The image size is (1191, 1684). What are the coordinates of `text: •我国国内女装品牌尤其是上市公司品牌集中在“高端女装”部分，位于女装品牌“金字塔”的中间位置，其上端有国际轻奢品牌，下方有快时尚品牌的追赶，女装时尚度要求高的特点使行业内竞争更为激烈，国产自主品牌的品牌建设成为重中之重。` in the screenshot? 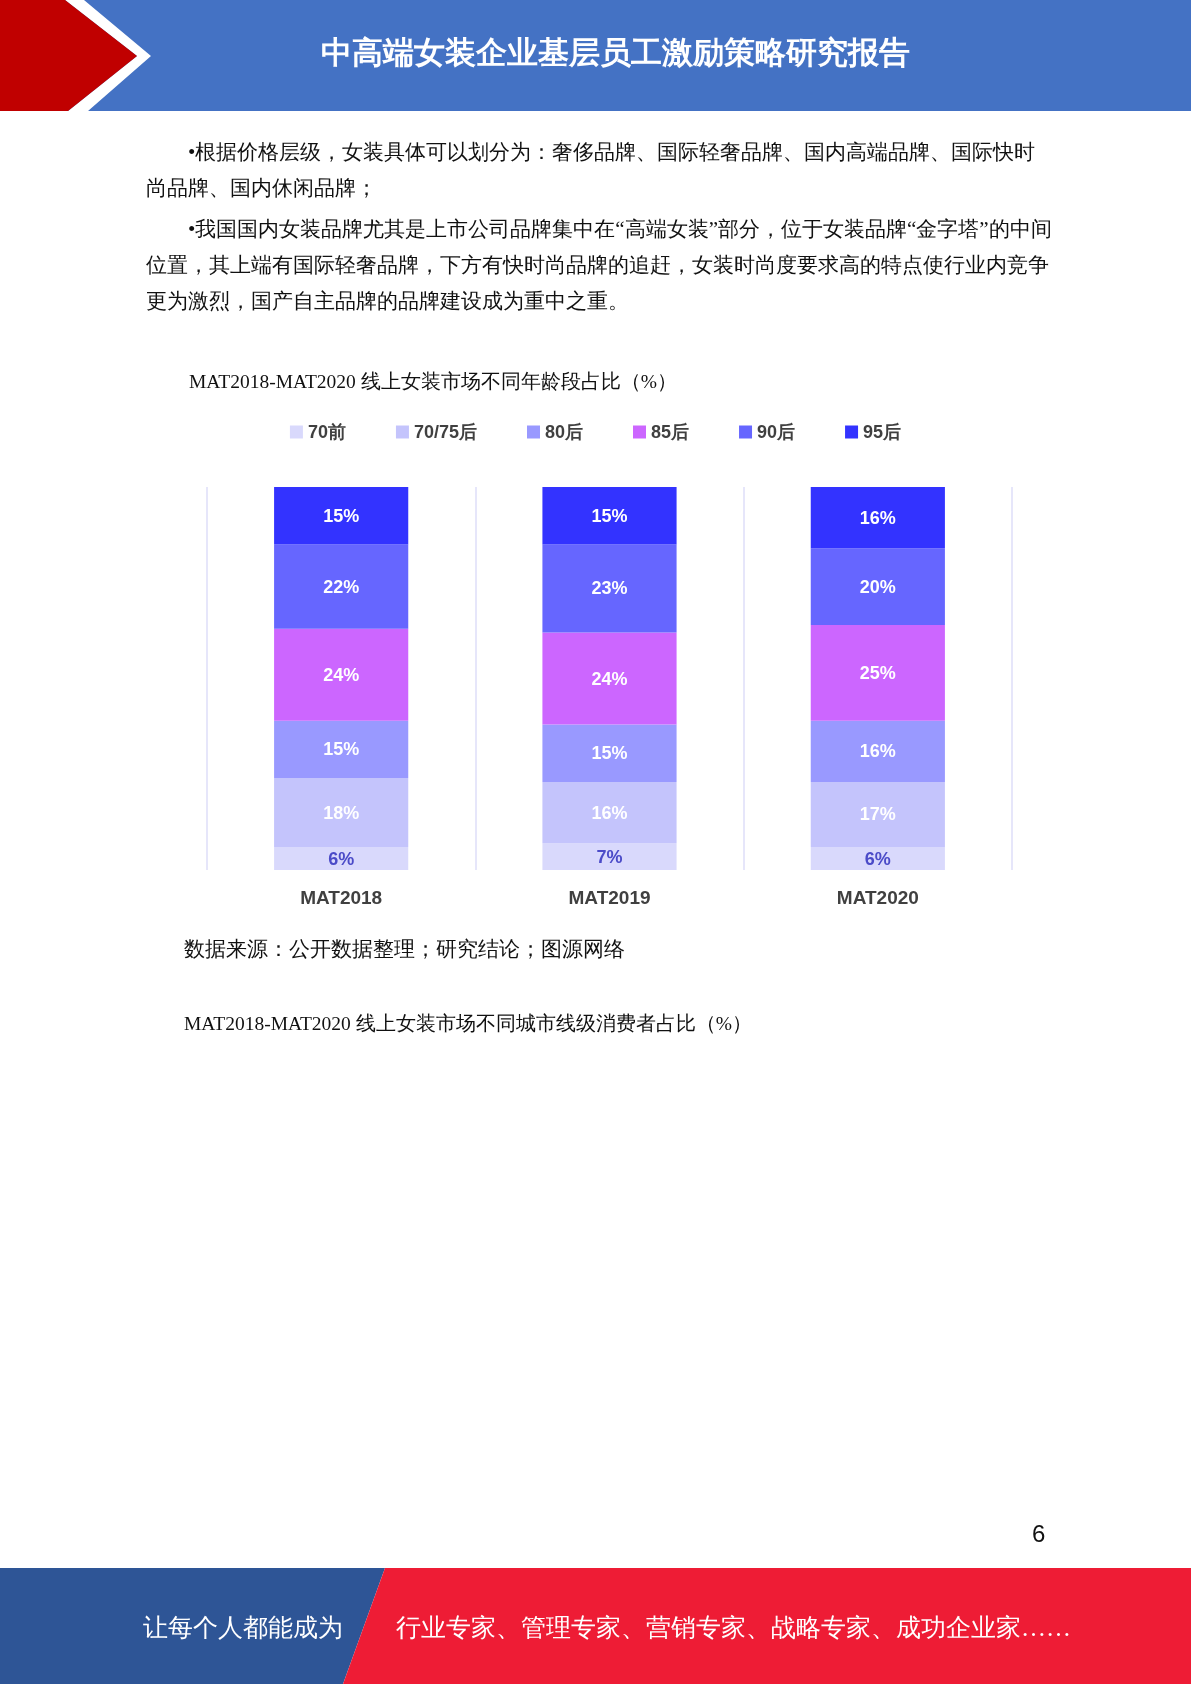 It's located at (599, 265).